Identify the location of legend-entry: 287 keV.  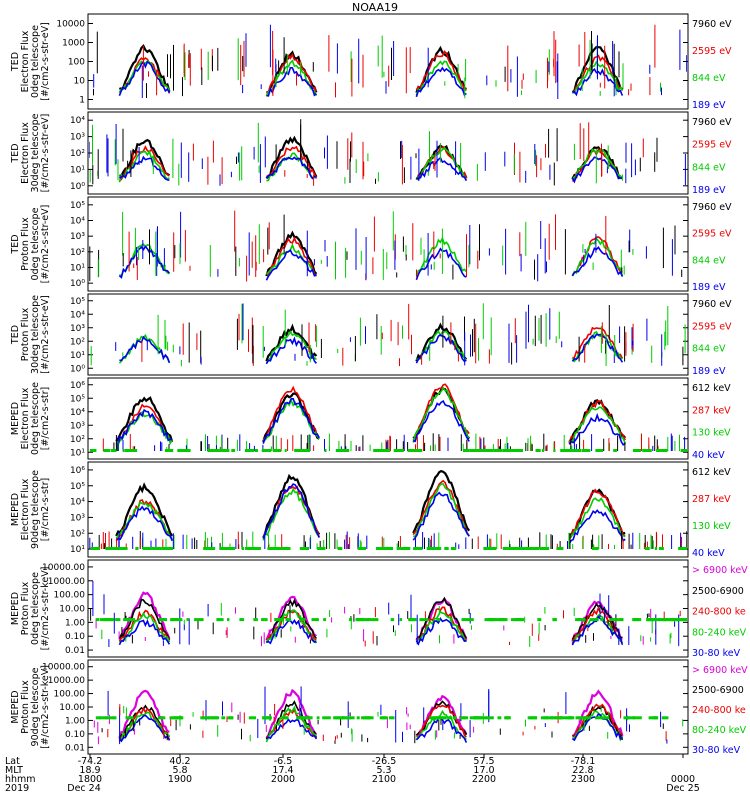
(711, 410).